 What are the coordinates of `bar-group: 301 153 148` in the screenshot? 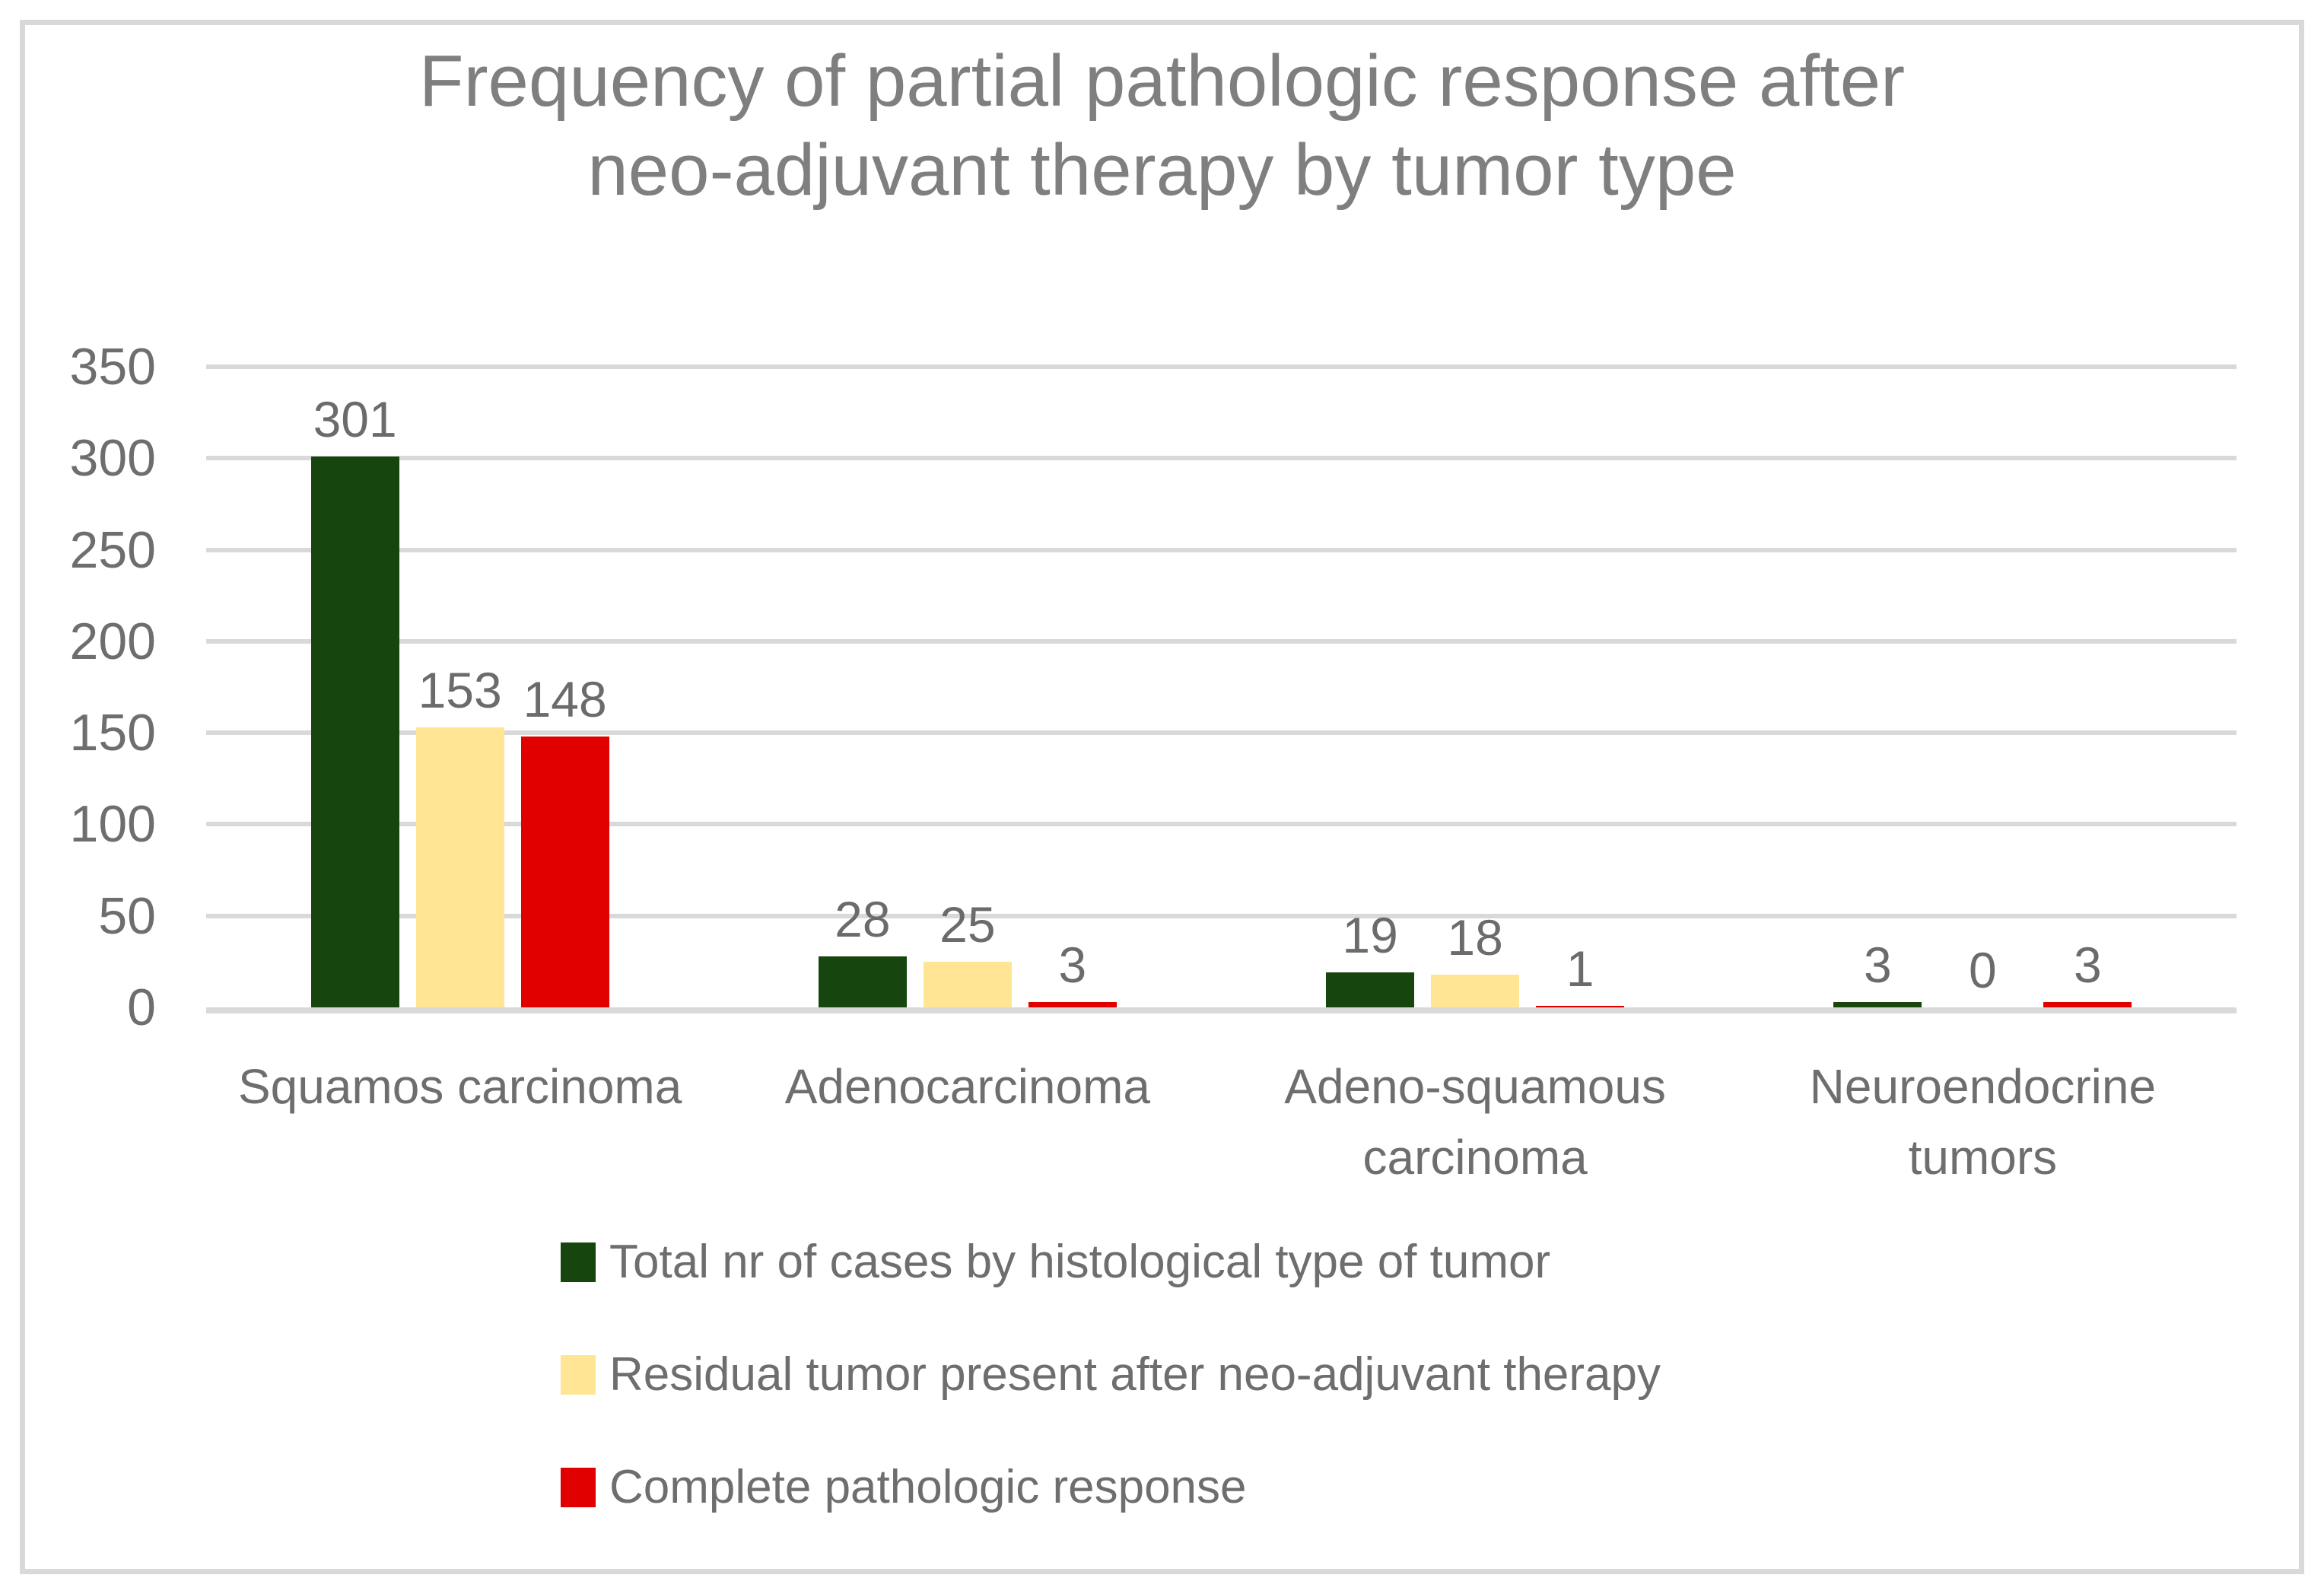 It's located at (460, 687).